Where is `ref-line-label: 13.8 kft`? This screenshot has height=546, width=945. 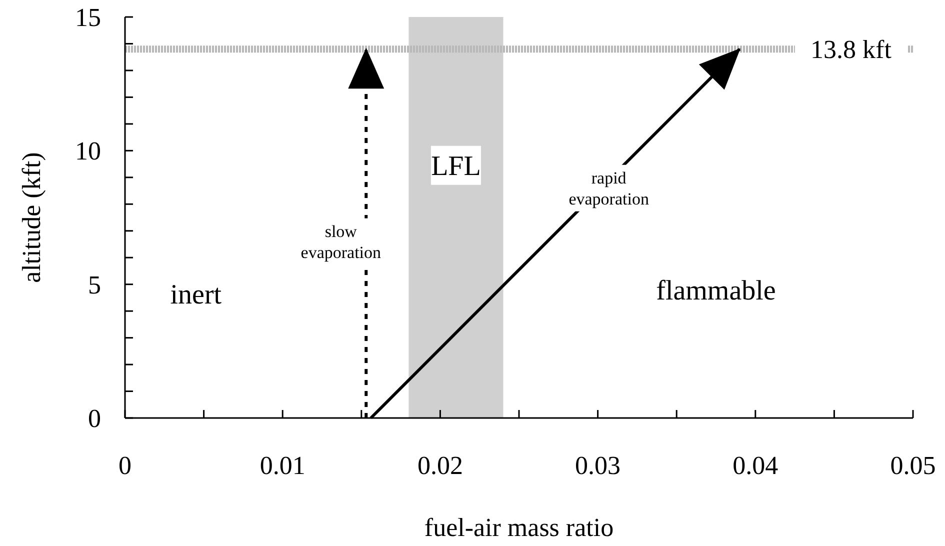 ref-line-label: 13.8 kft is located at coordinates (851, 49).